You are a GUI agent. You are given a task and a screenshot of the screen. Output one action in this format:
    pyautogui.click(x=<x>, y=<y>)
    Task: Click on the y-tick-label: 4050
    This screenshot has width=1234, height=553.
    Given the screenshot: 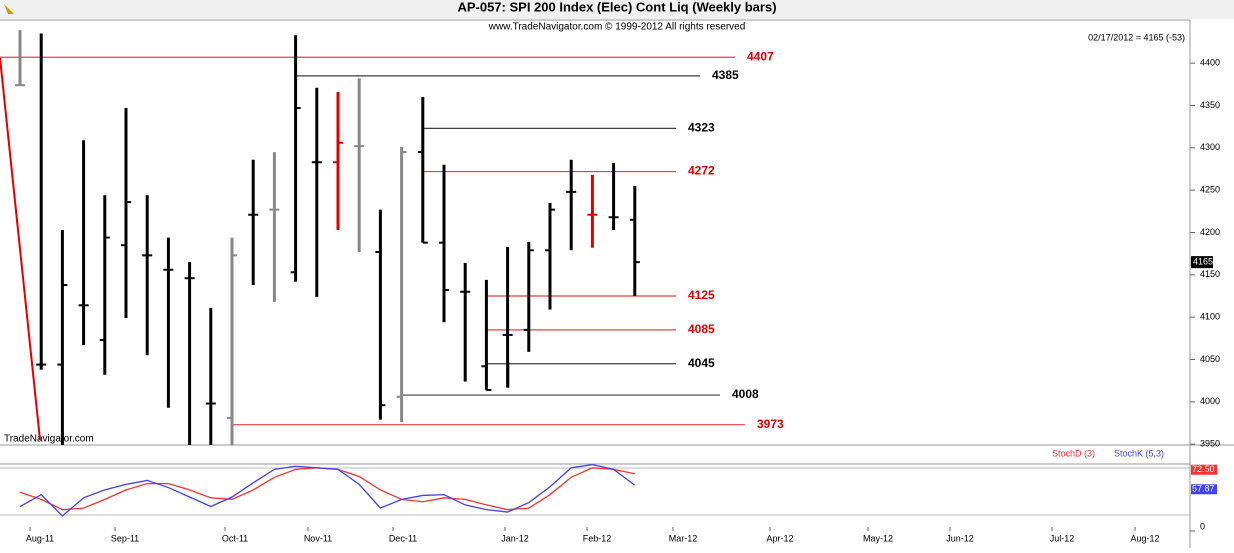 What is the action you would take?
    pyautogui.click(x=1210, y=359)
    